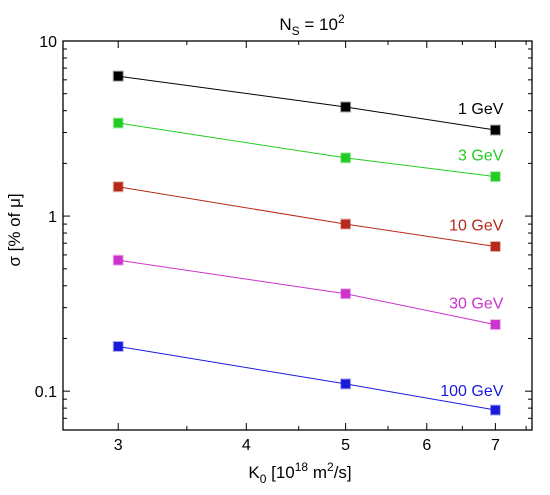 This screenshot has height=495, width=550. I want to click on y-tick-label: 1, so click(52, 217).